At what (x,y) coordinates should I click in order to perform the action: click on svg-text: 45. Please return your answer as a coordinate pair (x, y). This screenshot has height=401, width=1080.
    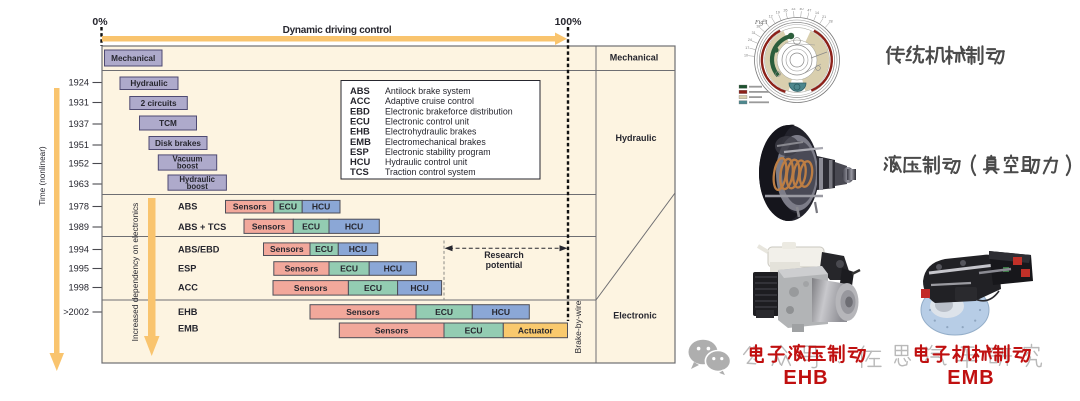
    Looking at the image, I should click on (764, 21).